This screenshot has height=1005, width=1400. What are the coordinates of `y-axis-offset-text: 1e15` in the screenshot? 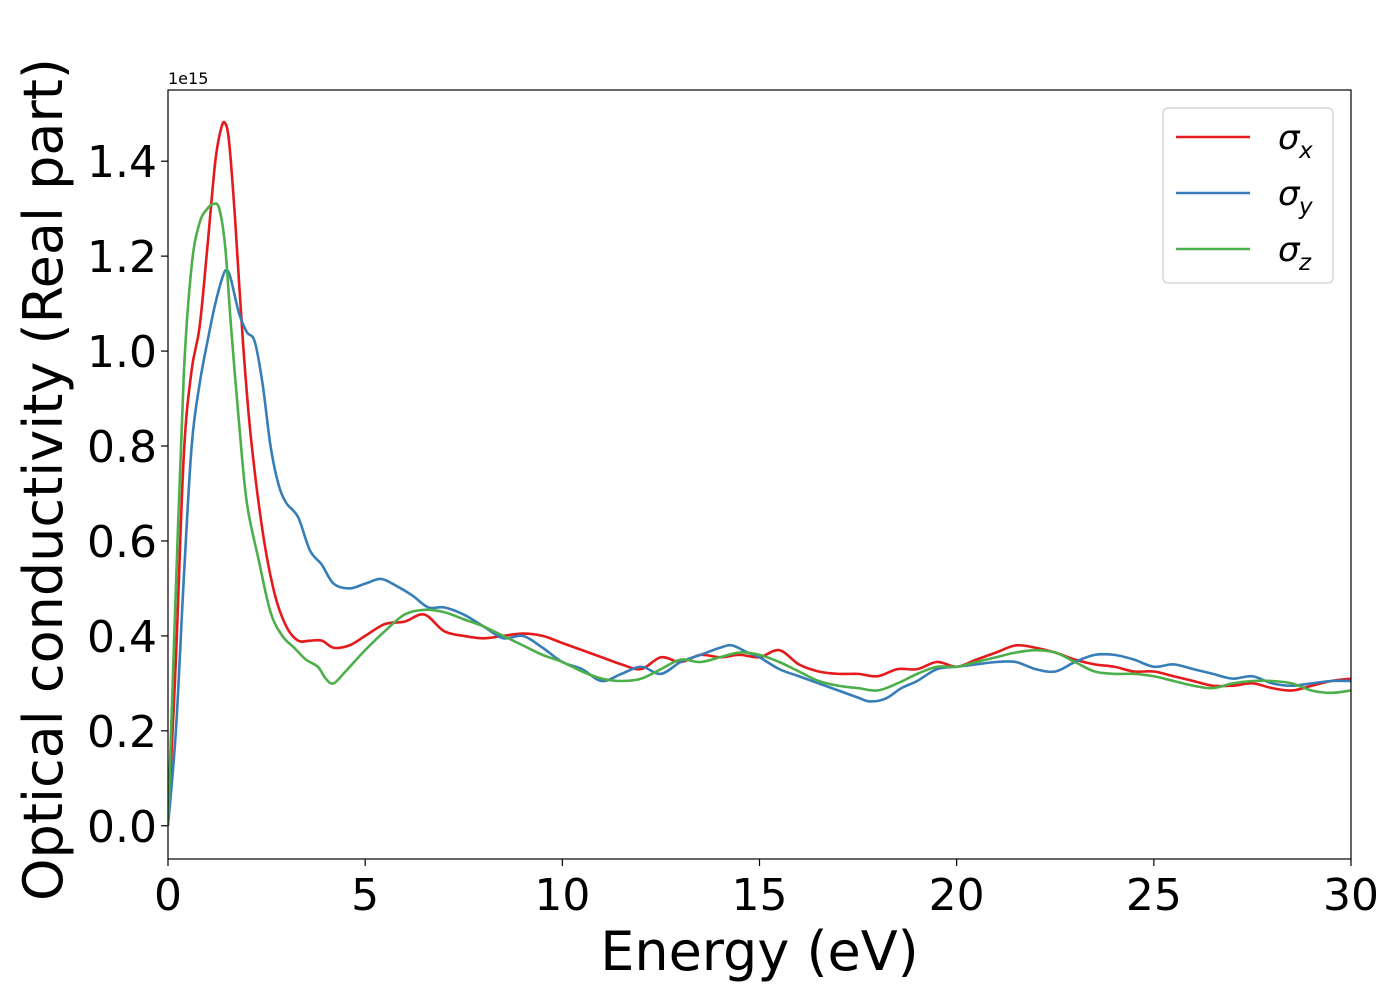 It's located at (188, 78).